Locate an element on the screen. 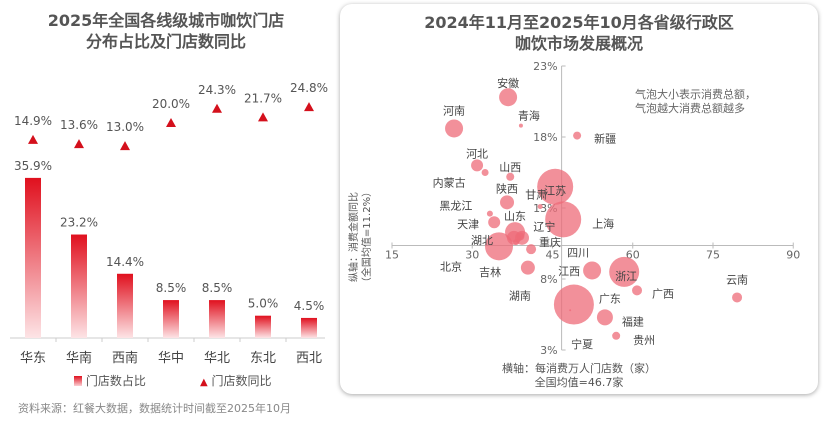  bar-华中 is located at coordinates (171, 319).